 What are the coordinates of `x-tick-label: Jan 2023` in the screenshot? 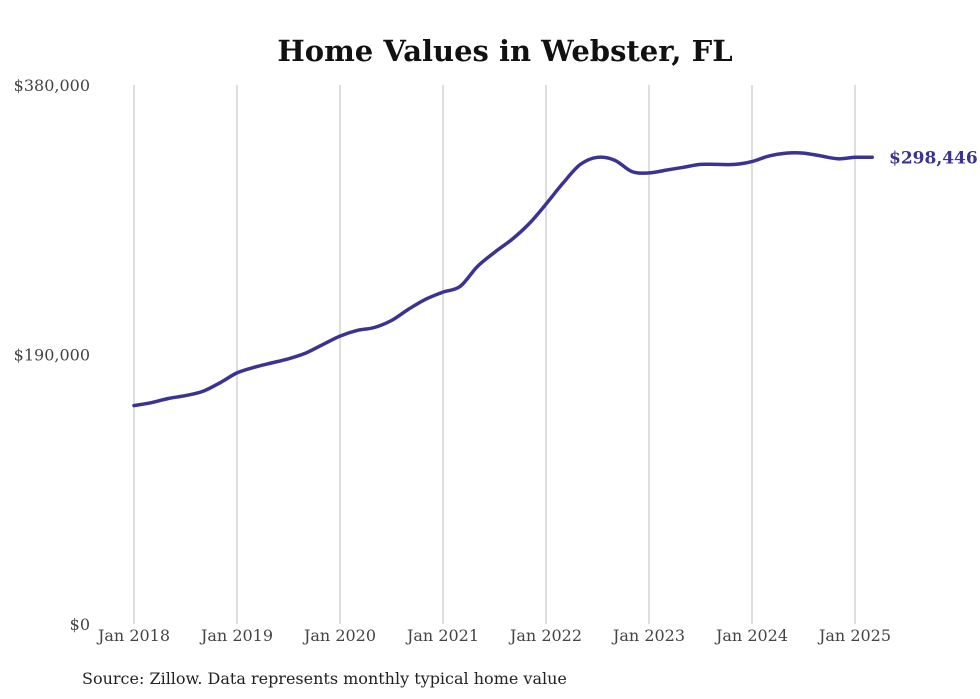 It's located at (648, 635).